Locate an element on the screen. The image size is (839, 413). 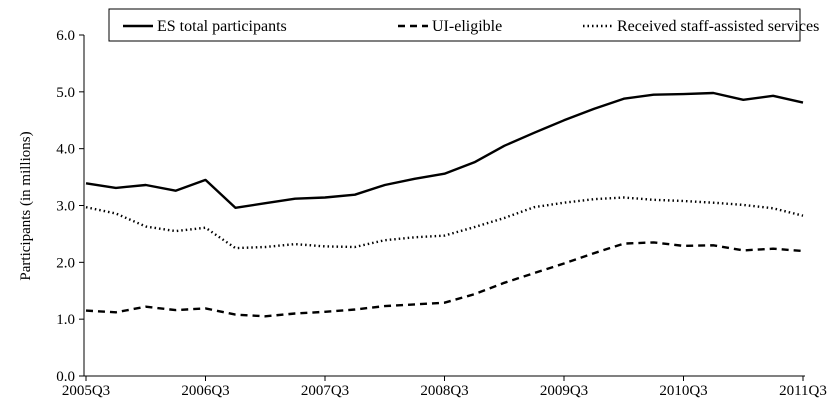
x-tick-label: 2011Q3 is located at coordinates (803, 391).